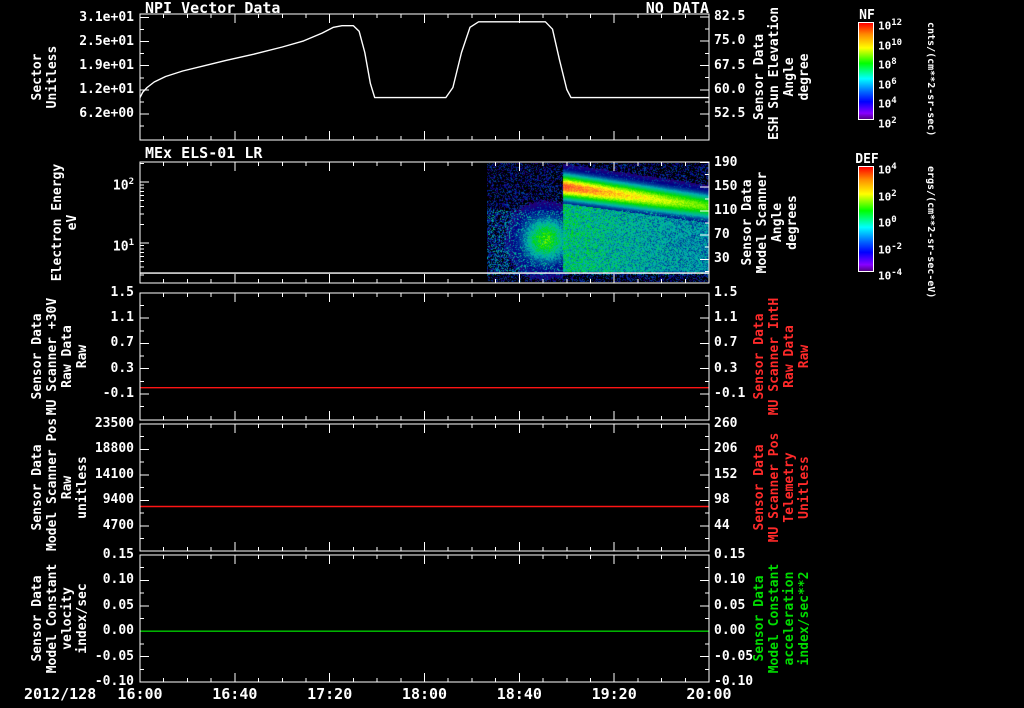 Image resolution: width=1024 pixels, height=708 pixels. What do you see at coordinates (45, 77) in the screenshot?
I see `panel1-left-axis-label: Sector Unitless` at bounding box center [45, 77].